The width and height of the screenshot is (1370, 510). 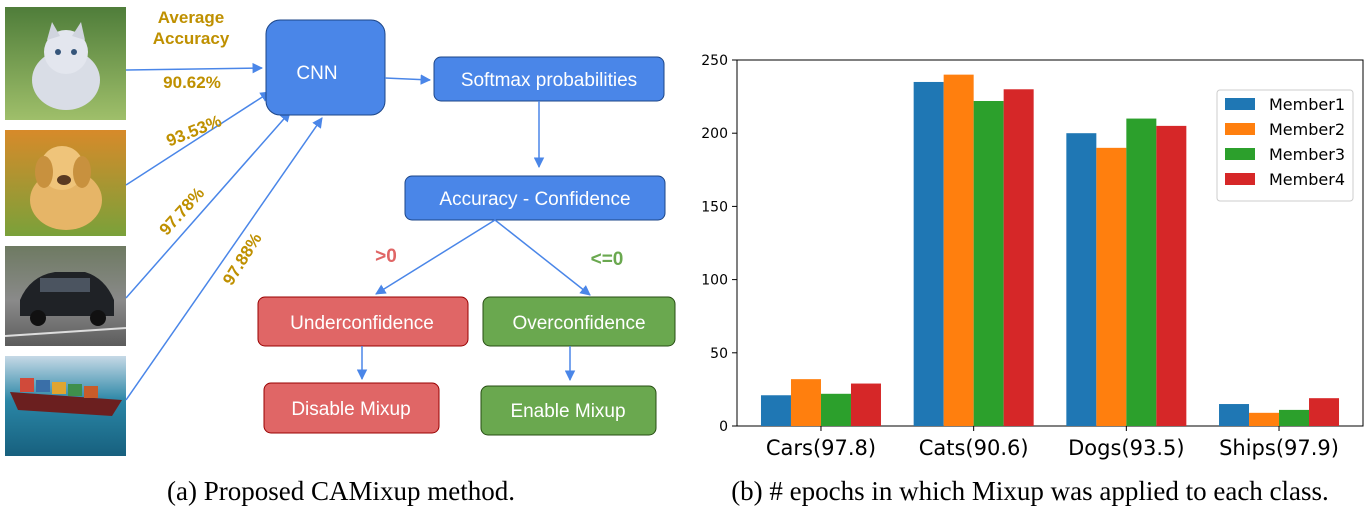 I want to click on kitten-image, so click(x=65, y=63).